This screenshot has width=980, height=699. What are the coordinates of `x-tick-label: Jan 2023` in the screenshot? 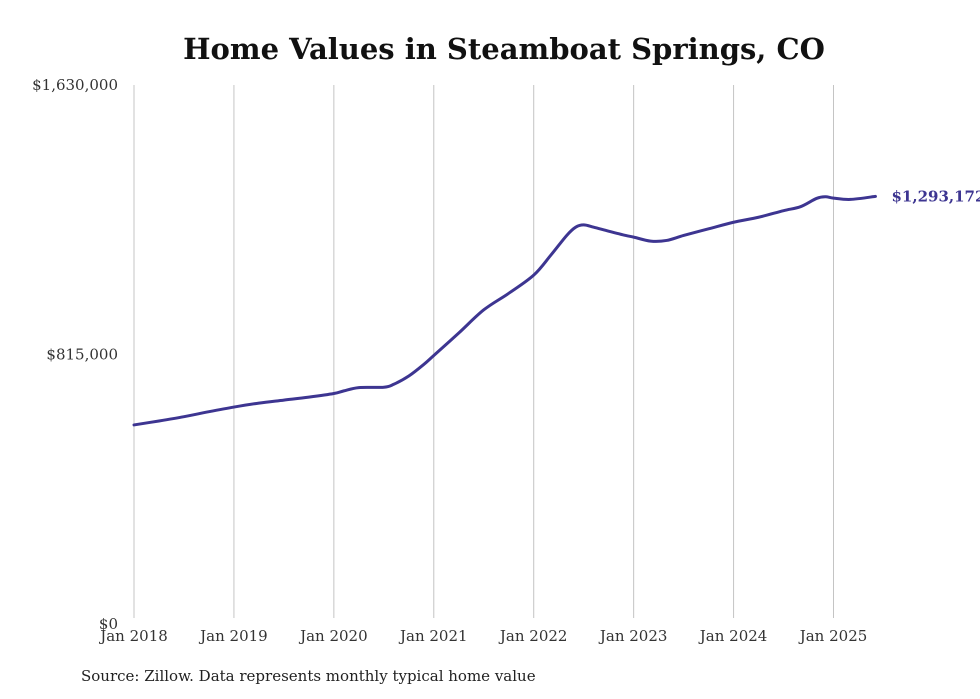 It's located at (633, 636).